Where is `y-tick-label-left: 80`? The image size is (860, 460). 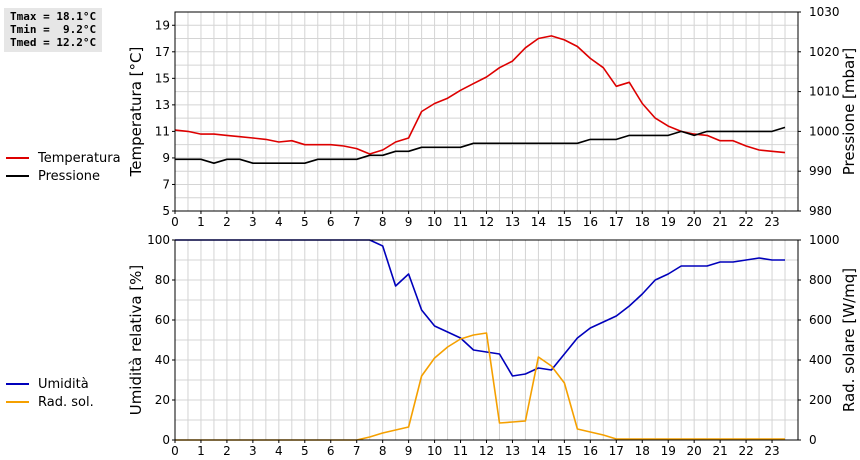
y-tick-label-left: 80 is located at coordinates (162, 280).